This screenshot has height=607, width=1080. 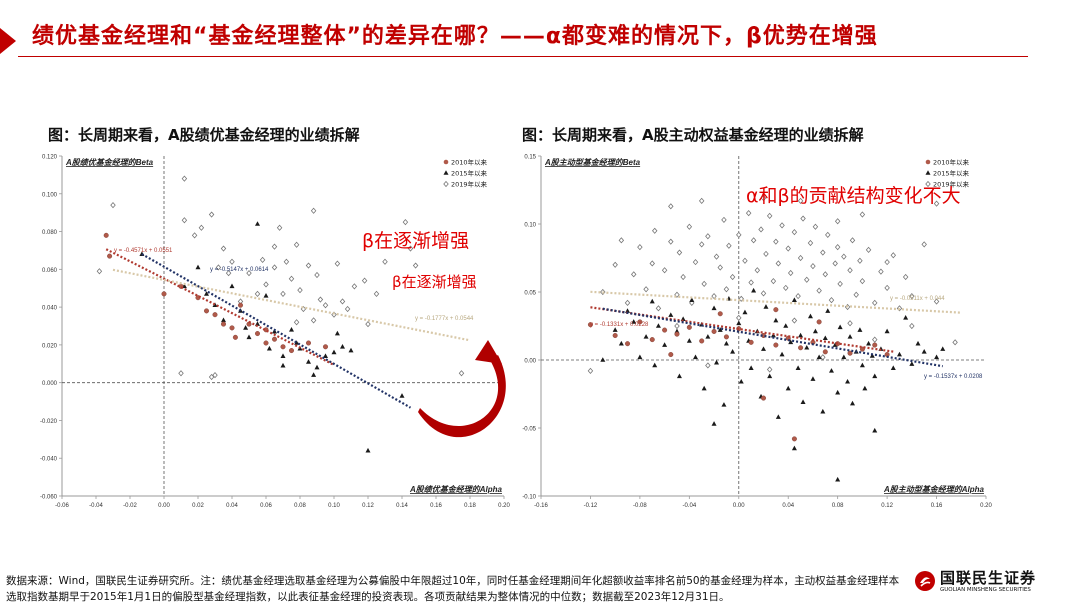 I want to click on arrow-body, so click(x=462, y=396).